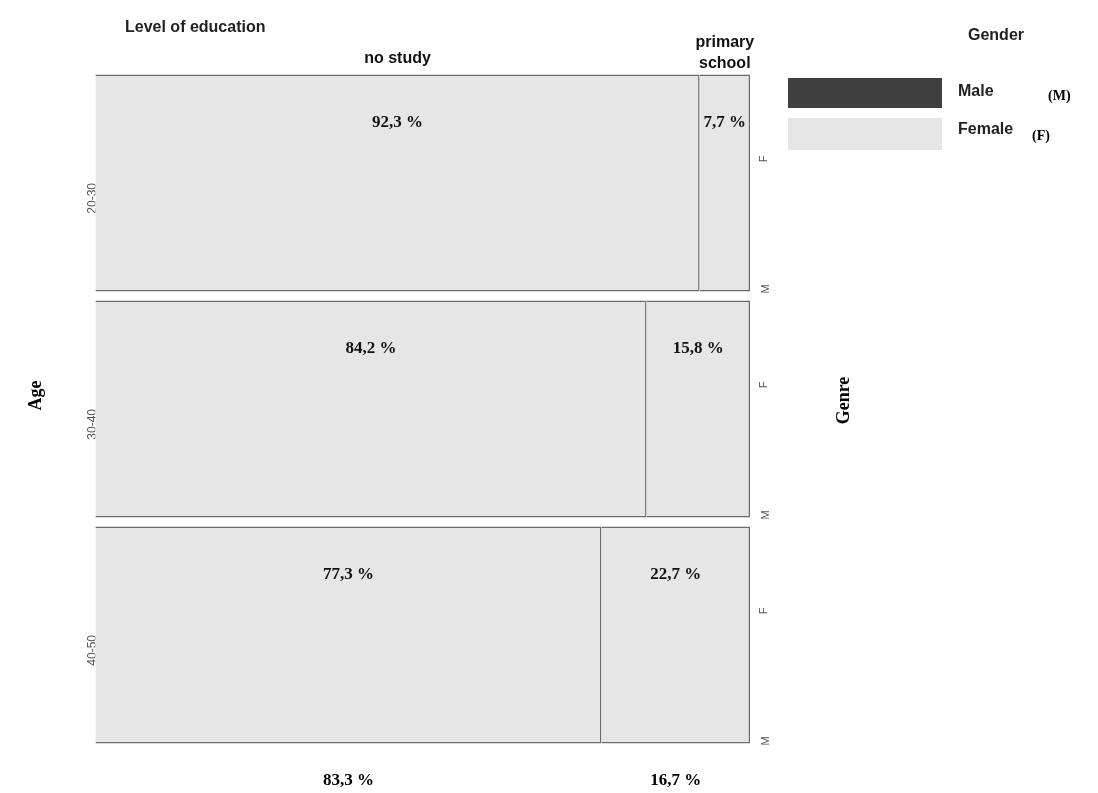  Describe the element at coordinates (976, 91) in the screenshot. I see `text: Male` at that location.